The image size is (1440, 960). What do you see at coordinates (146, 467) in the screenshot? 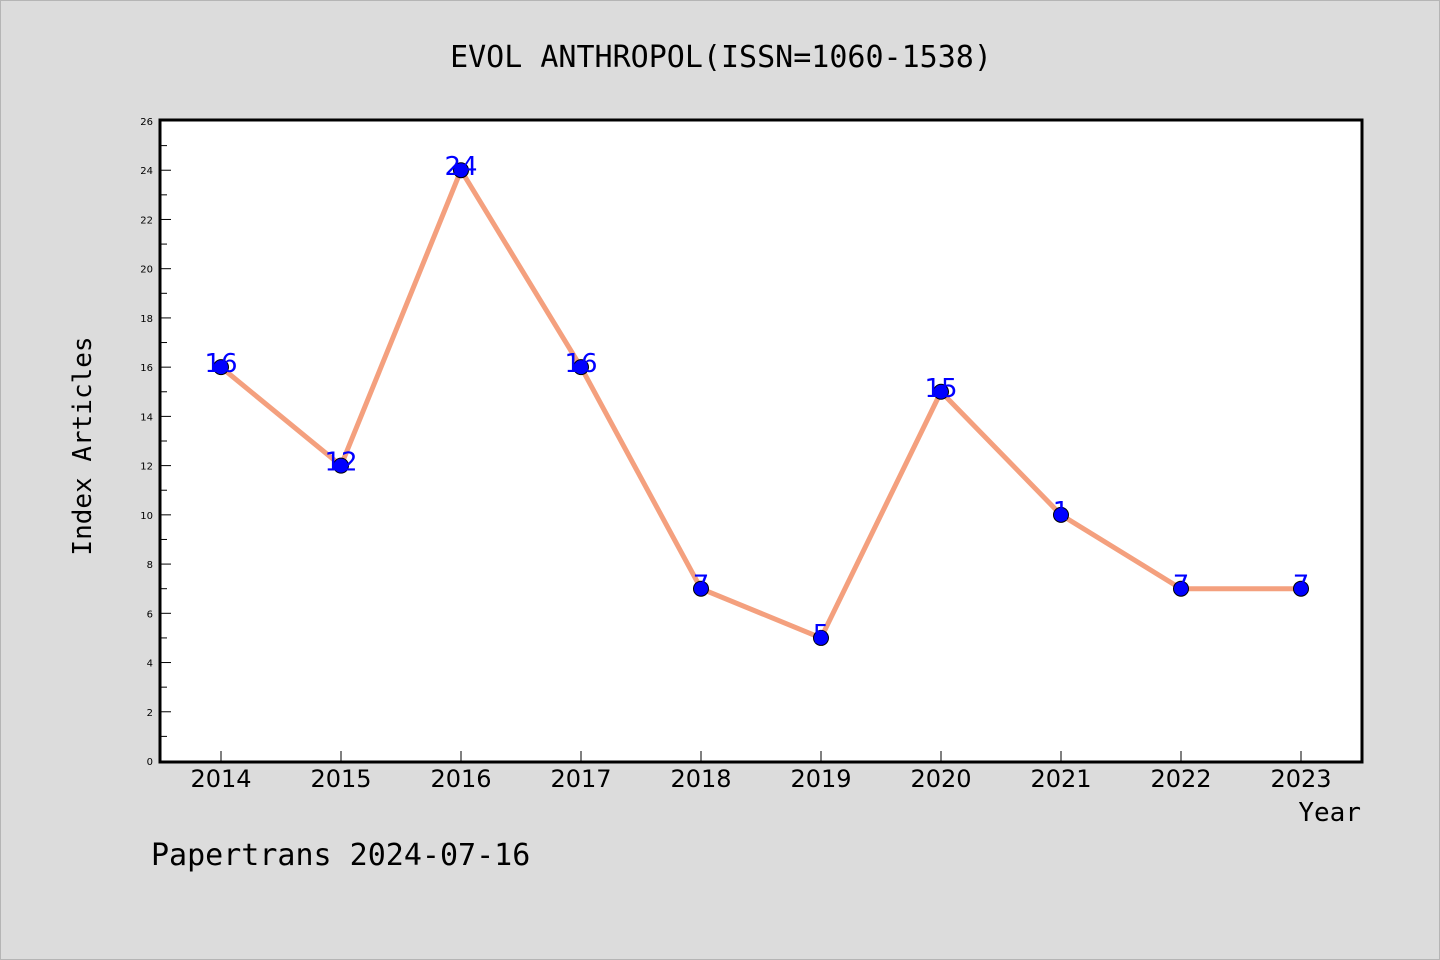
I see `y-tick-label: 12` at bounding box center [146, 467].